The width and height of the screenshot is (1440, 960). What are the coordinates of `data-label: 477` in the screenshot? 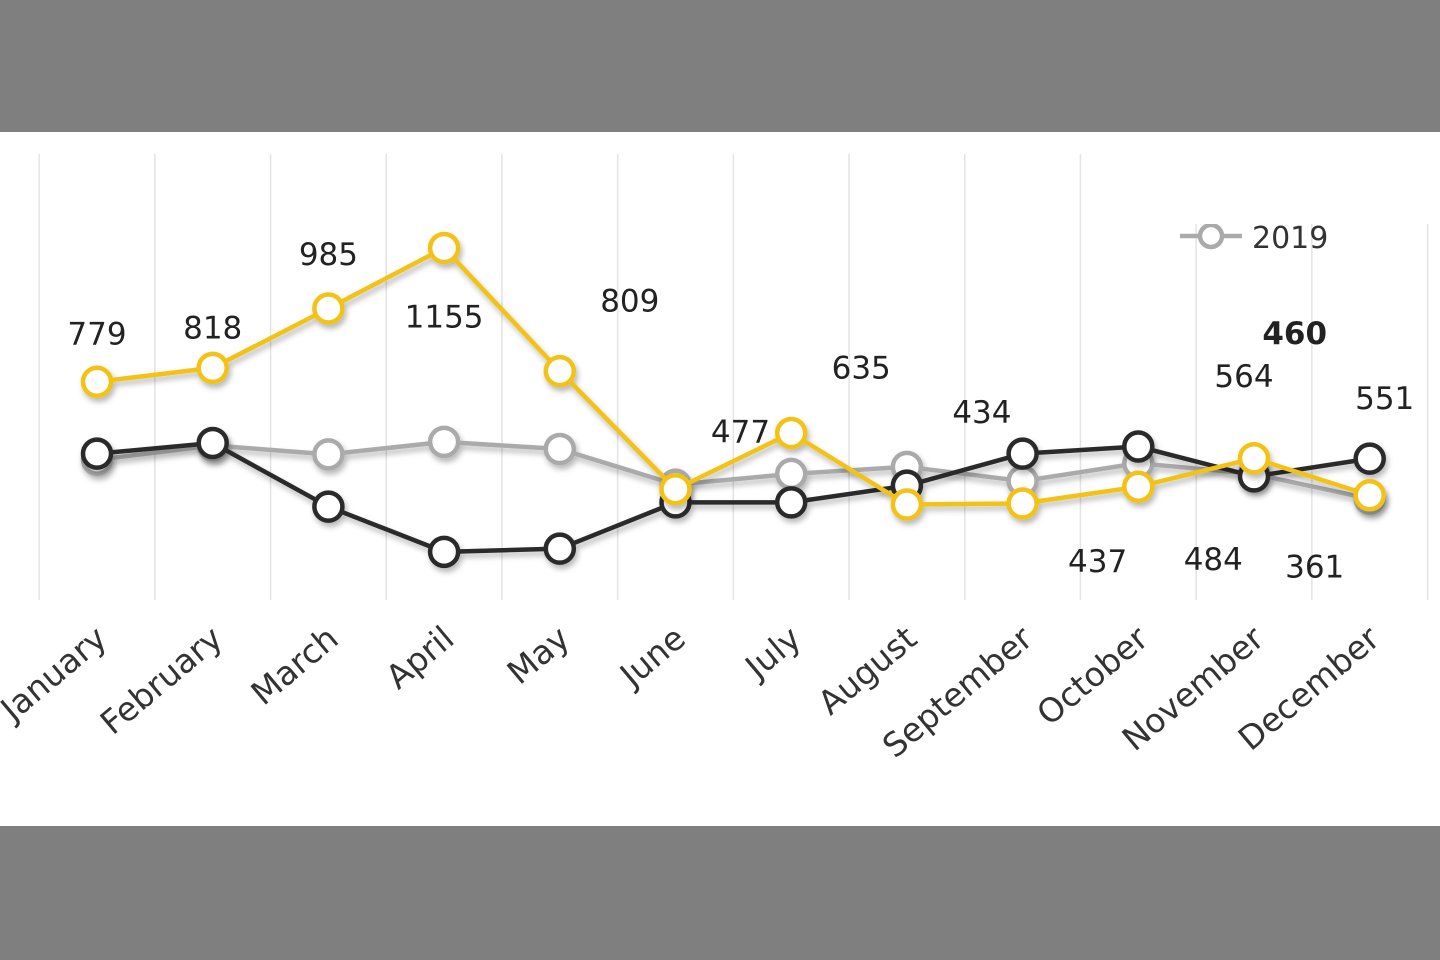 It's located at (740, 433).